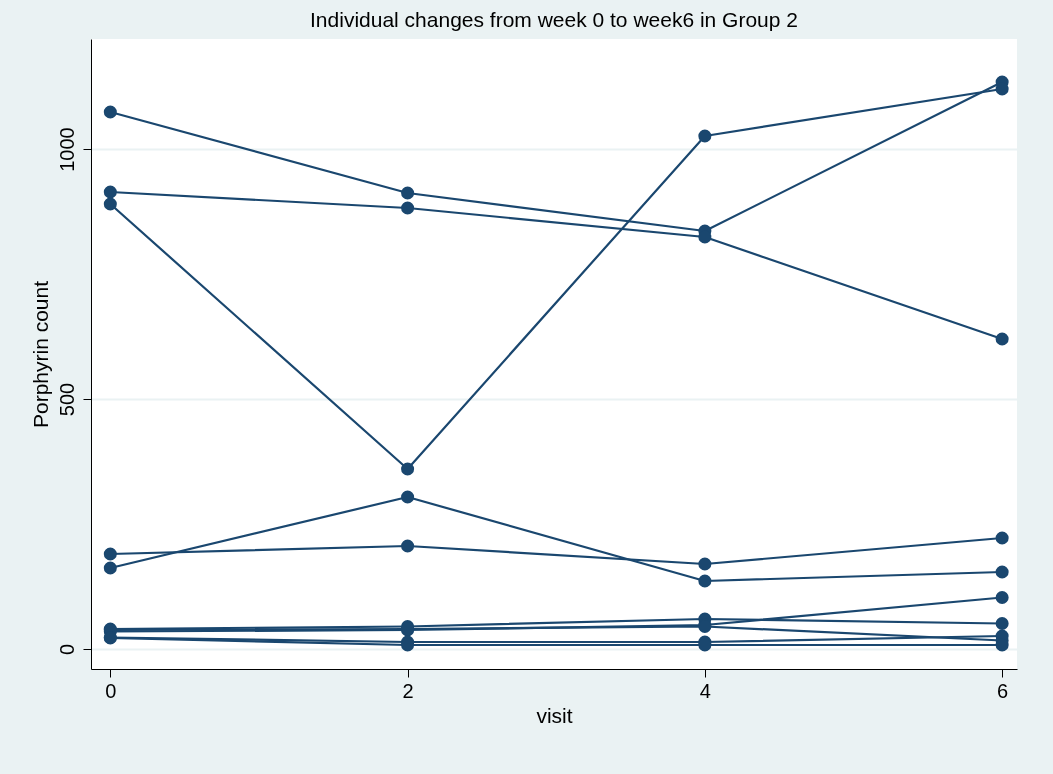 The height and width of the screenshot is (774, 1053). Describe the element at coordinates (408, 690) in the screenshot. I see `x-tick-label: 2` at that location.